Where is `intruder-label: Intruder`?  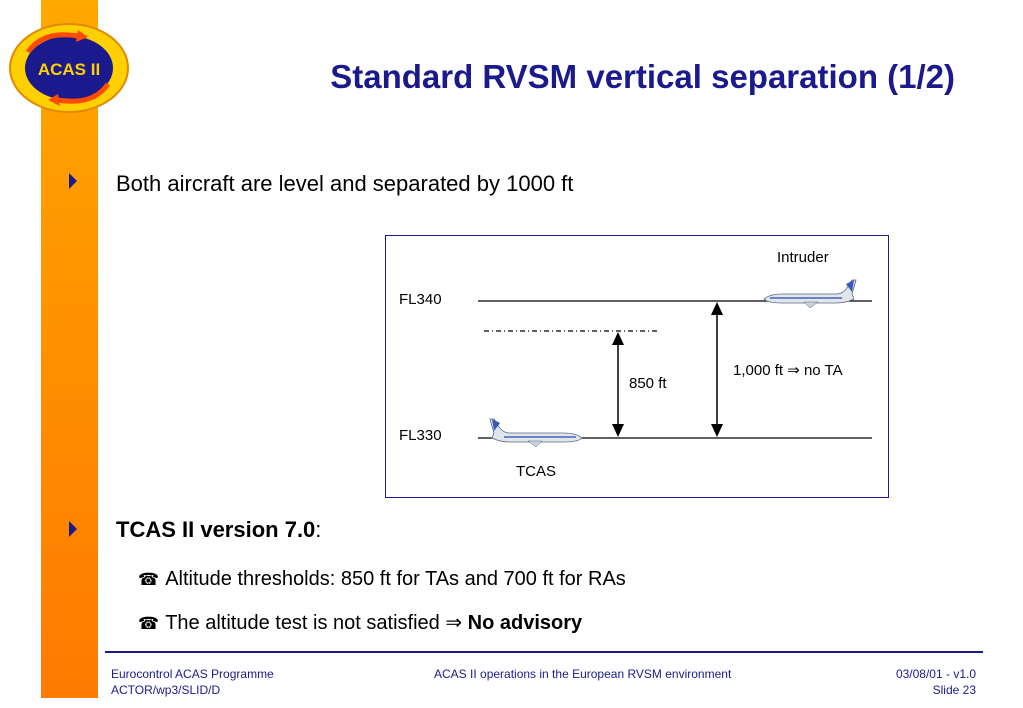
intruder-label: Intruder is located at coordinates (803, 257).